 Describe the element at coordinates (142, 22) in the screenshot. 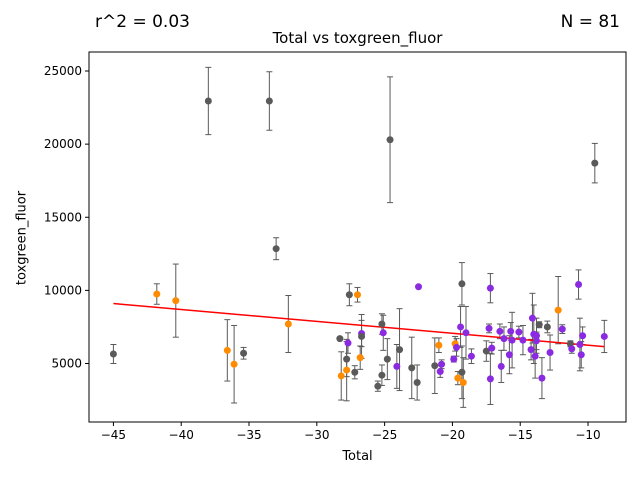

I see `r-squared-label: r^2 = 0.03` at that location.